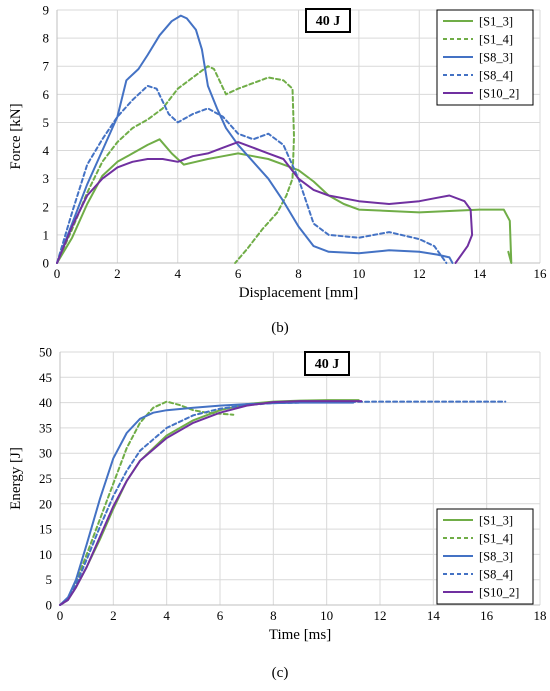  What do you see at coordinates (46, 178) in the screenshot?
I see `y-tick-label: 3` at bounding box center [46, 178].